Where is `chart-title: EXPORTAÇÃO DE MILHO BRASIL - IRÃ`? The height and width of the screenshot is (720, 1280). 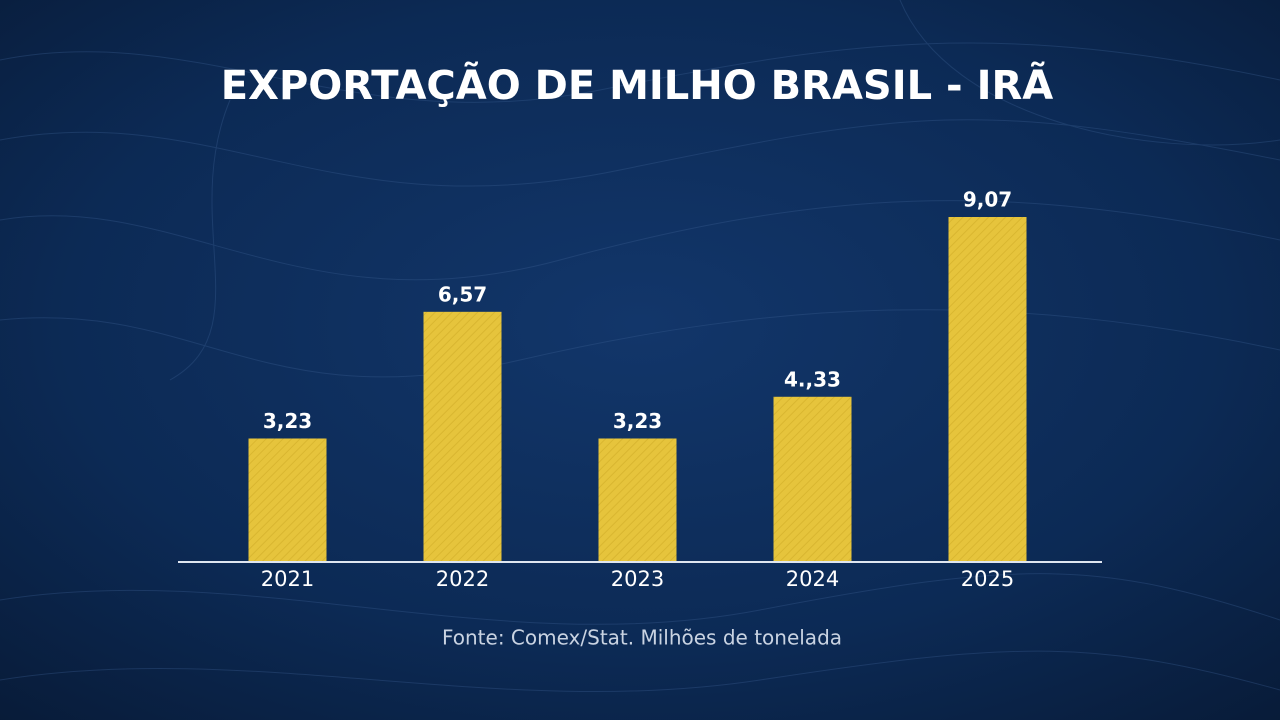 chart-title: EXPORTAÇÃO DE MILHO BRASIL - IRÃ is located at coordinates (637, 84).